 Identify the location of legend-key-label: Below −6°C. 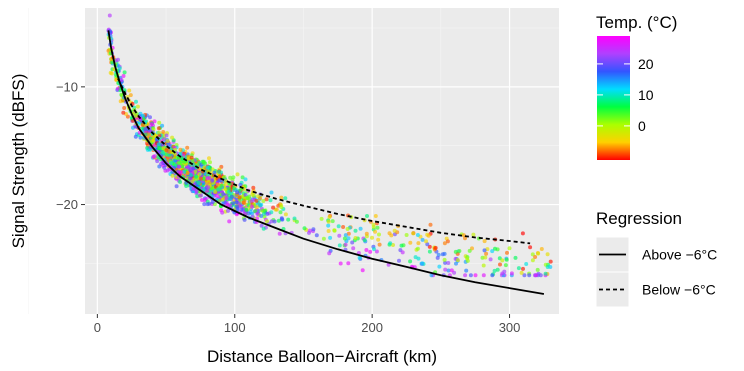
(679, 290).